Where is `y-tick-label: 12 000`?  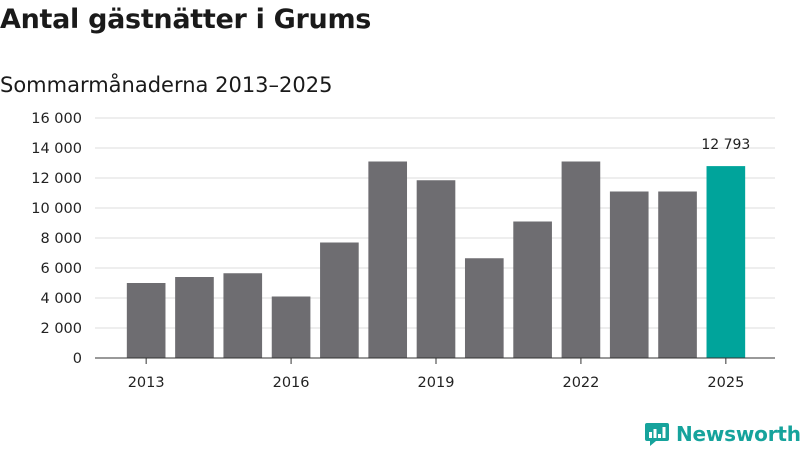
y-tick-label: 12 000 is located at coordinates (56, 179).